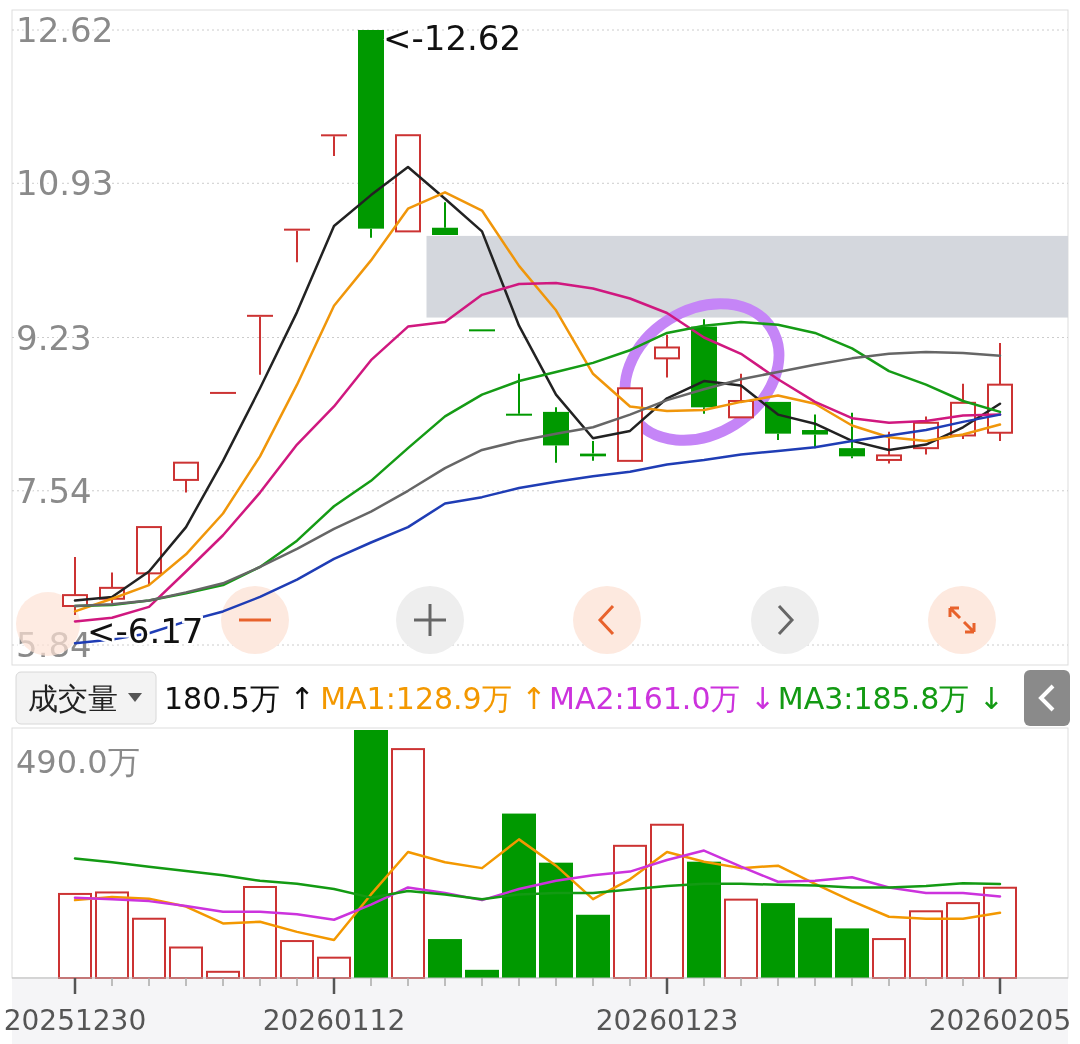 This screenshot has height=1044, width=1080. Describe the element at coordinates (65, 183) in the screenshot. I see `y-tick-label: 10.93` at that location.